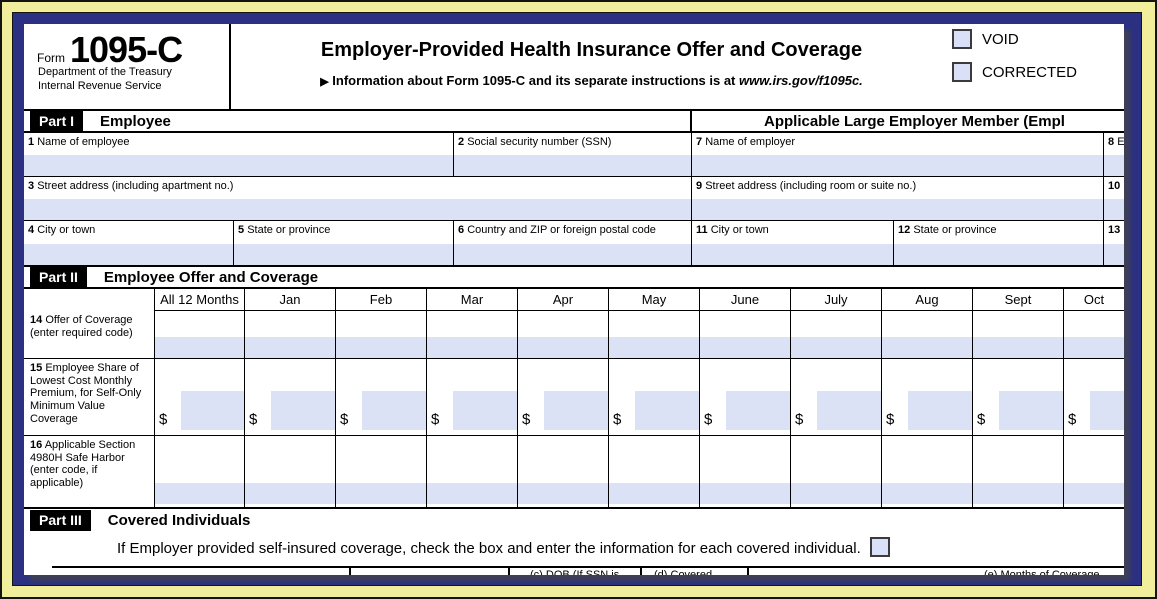 Image resolution: width=1157 pixels, height=599 pixels. What do you see at coordinates (744, 300) in the screenshot?
I see `col-june: June` at bounding box center [744, 300].